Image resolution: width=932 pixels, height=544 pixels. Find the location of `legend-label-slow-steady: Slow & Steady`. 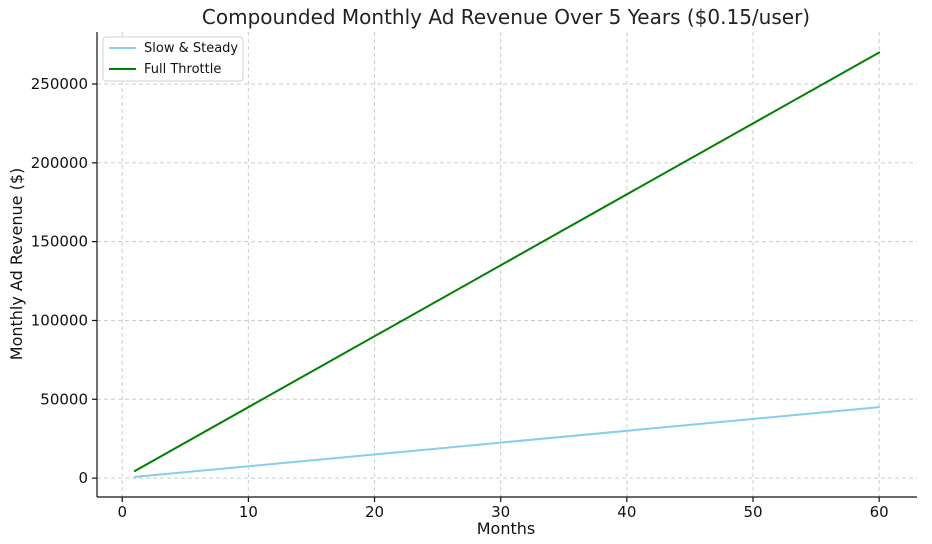

legend-label-slow-steady: Slow & Steady is located at coordinates (191, 48).